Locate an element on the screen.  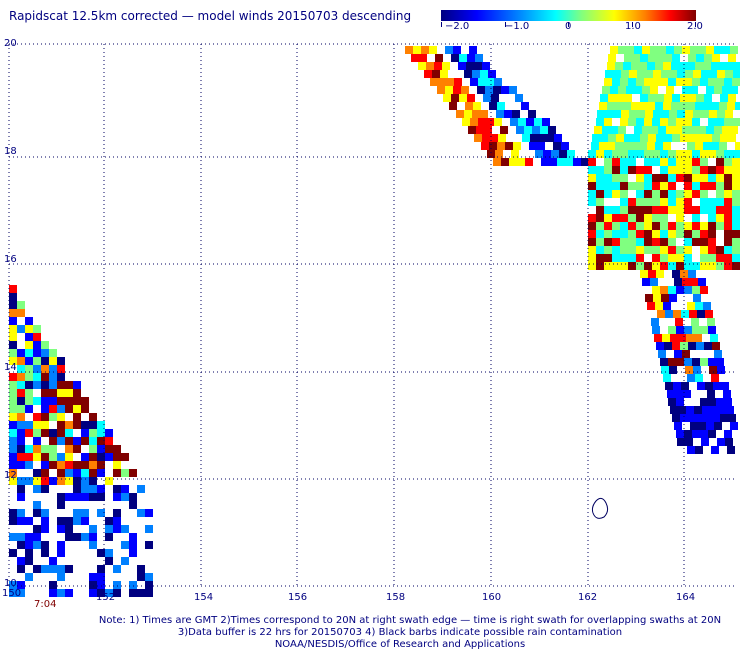
lon-label-160: 160 is located at coordinates (492, 597).